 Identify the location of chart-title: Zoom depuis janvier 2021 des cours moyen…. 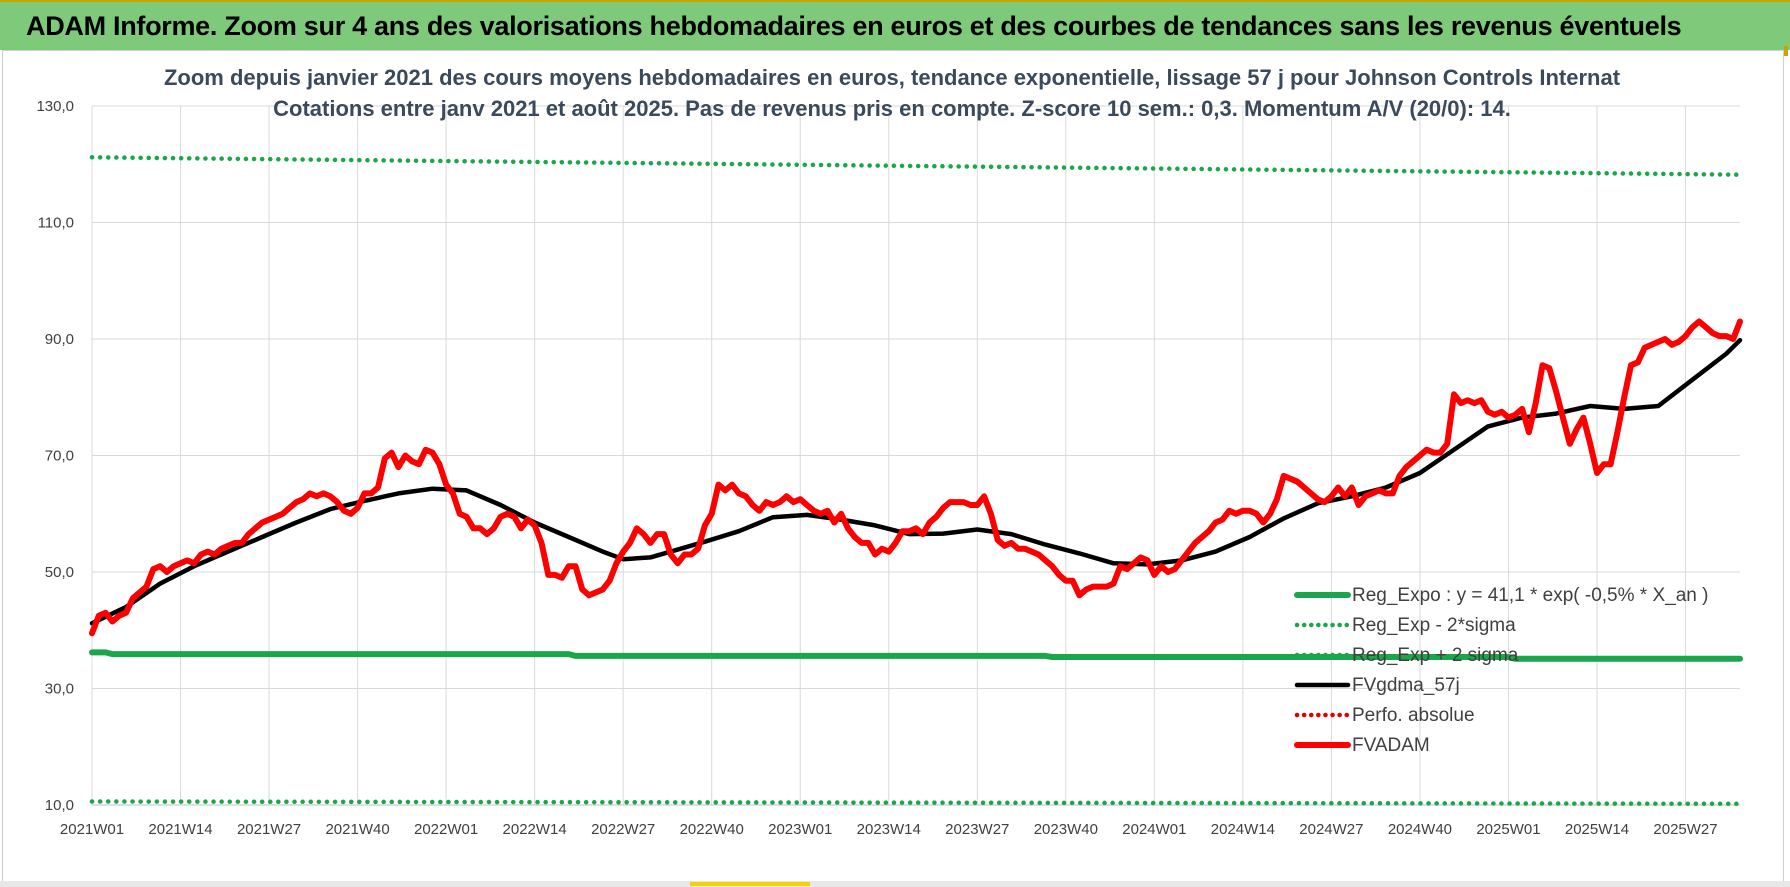
(892, 77).